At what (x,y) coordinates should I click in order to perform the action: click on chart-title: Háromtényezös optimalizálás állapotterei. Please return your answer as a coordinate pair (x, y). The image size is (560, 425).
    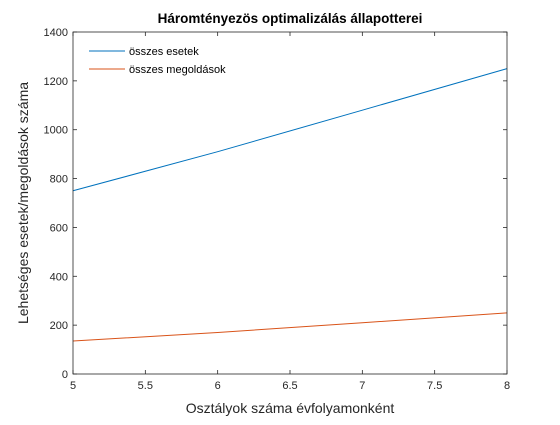
    Looking at the image, I should click on (290, 18).